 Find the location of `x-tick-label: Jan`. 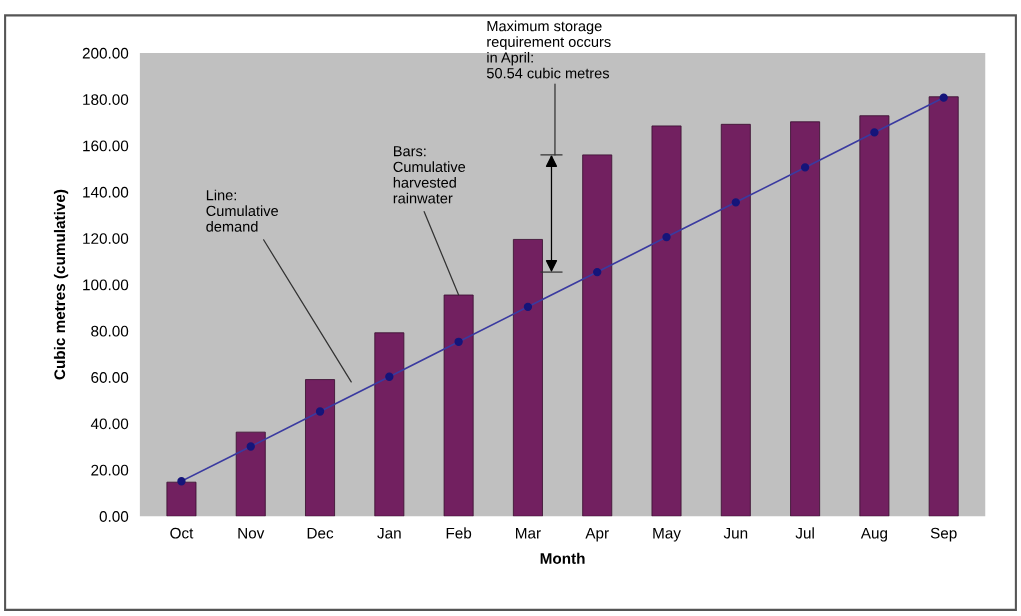

x-tick-label: Jan is located at coordinates (389, 533).